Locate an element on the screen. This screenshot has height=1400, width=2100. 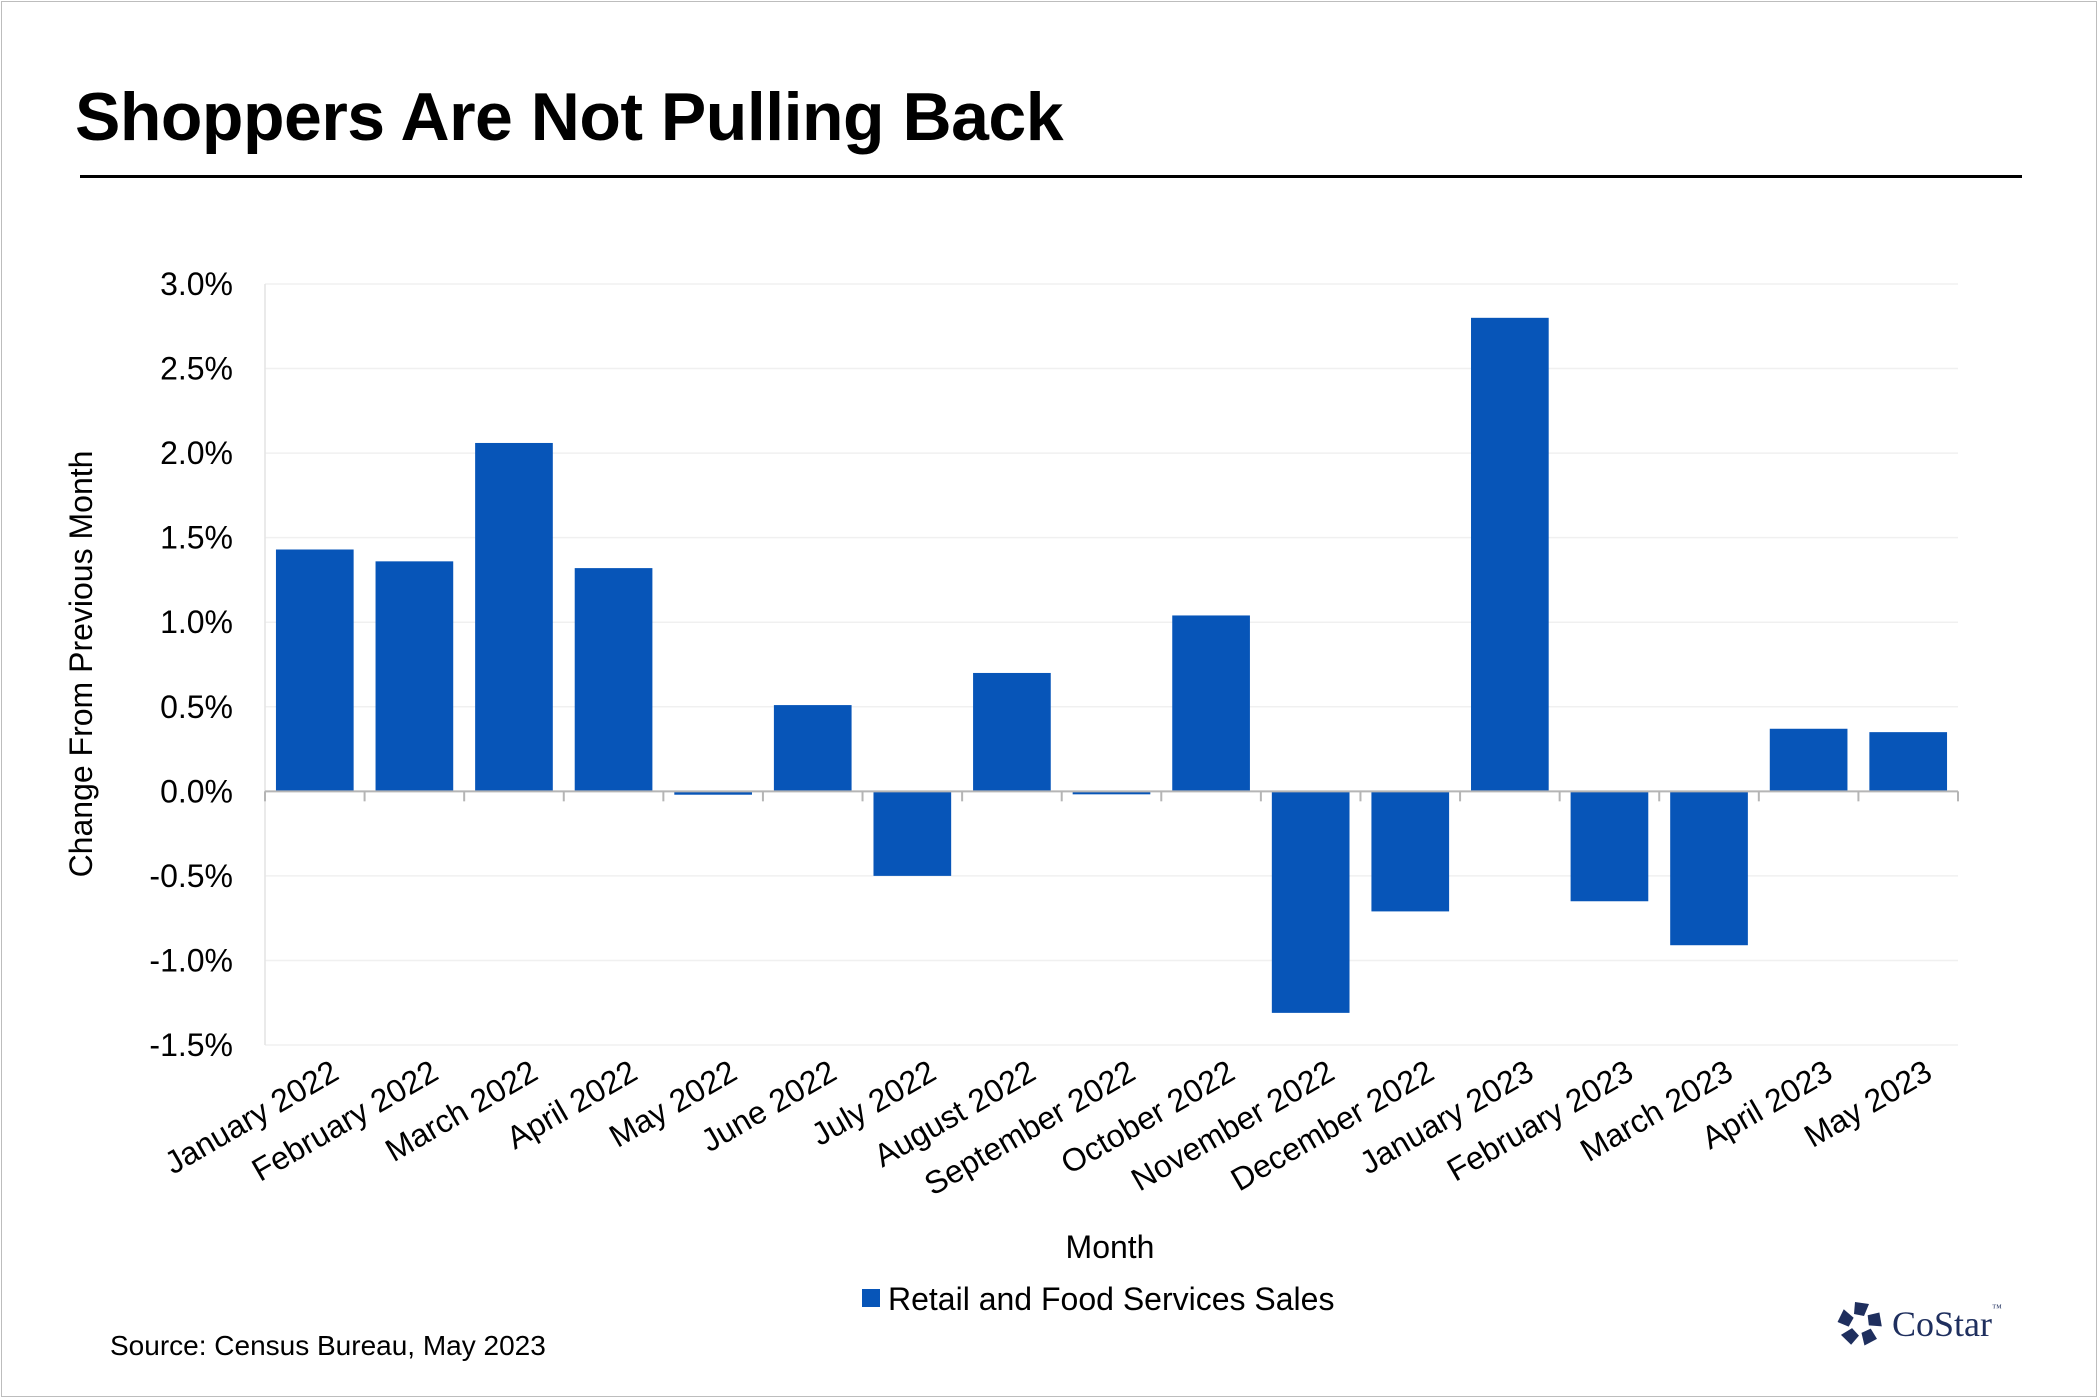
page-title: Shoppers Are Not Pulling Back is located at coordinates (569, 117).